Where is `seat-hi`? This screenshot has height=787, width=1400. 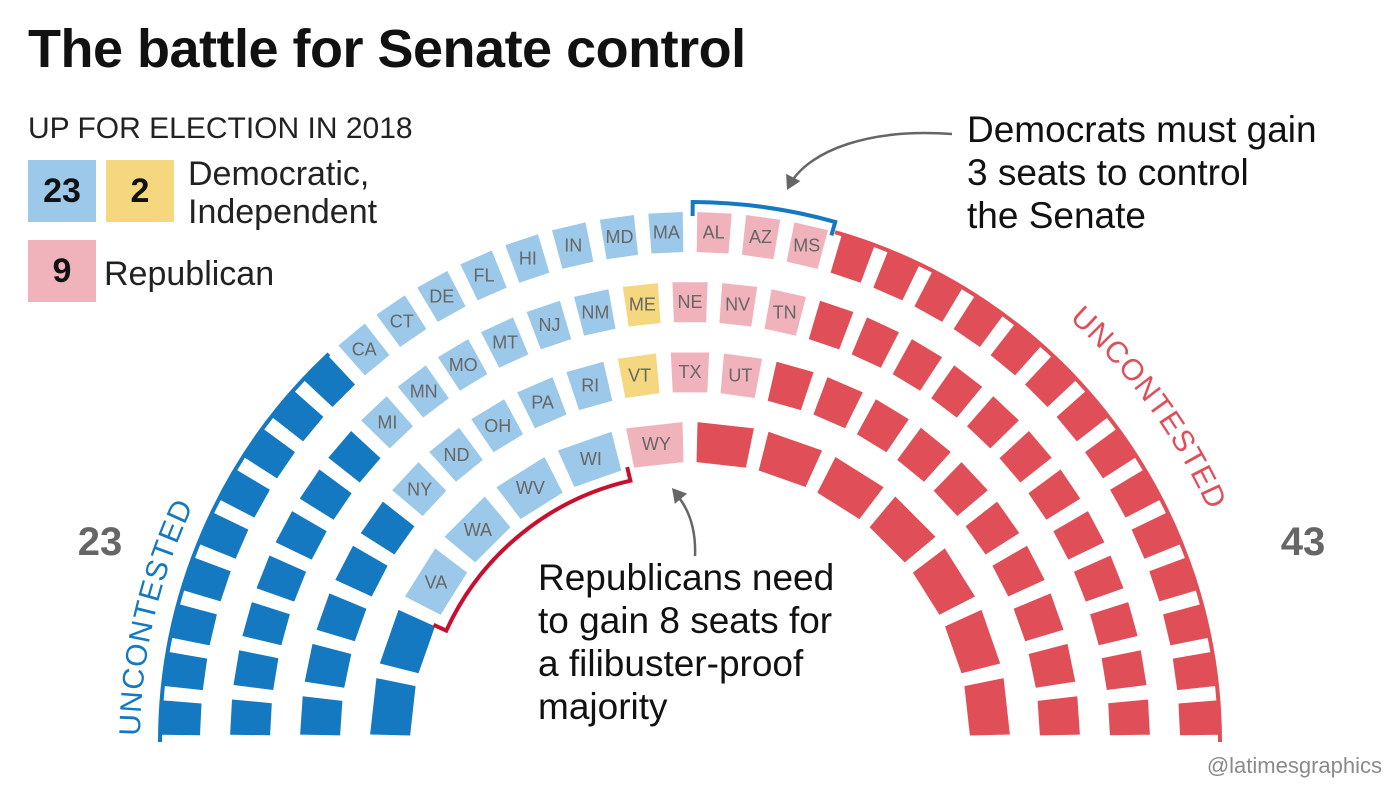
seat-hi is located at coordinates (527, 258).